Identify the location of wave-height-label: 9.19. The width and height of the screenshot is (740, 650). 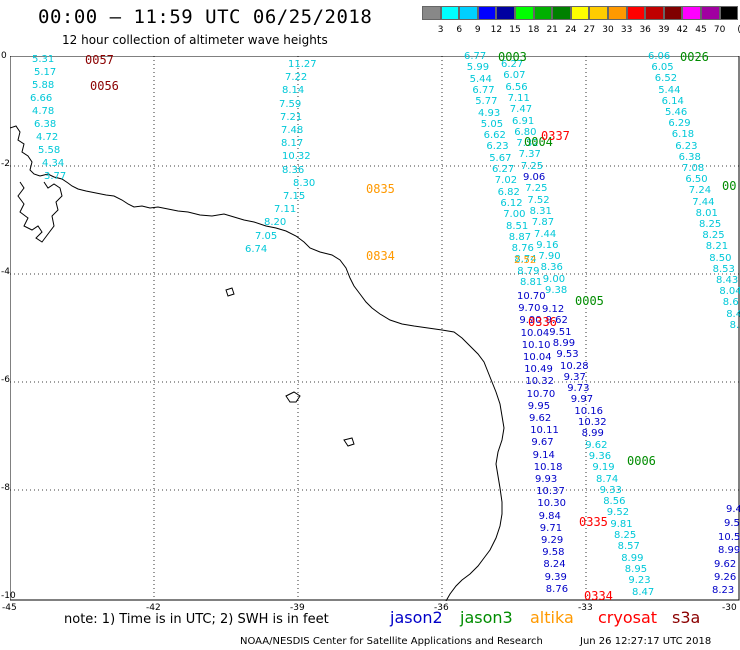
(603, 468).